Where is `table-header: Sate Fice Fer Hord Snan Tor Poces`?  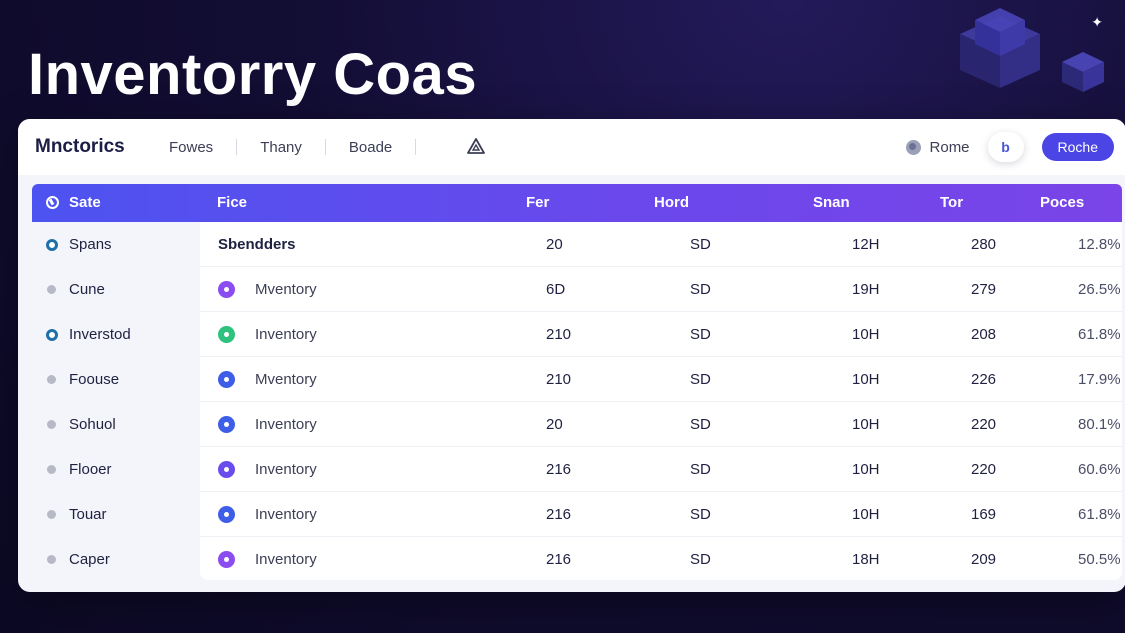
table-header: Sate Fice Fer Hord Snan Tor Poces is located at coordinates (577, 203).